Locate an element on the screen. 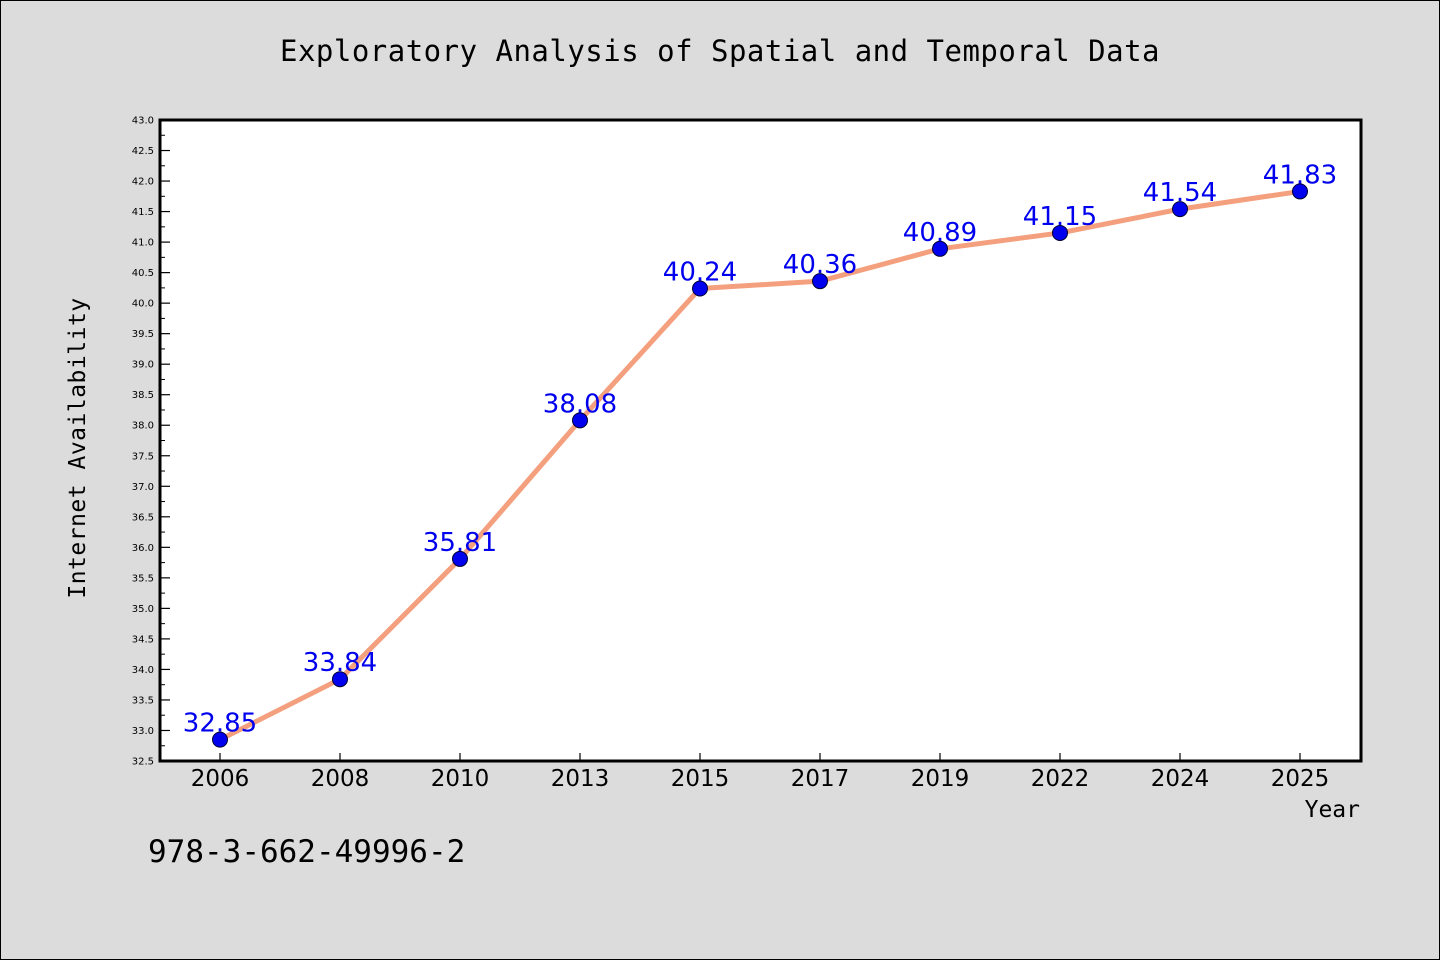  x-tick-label: 2019 is located at coordinates (940, 779).